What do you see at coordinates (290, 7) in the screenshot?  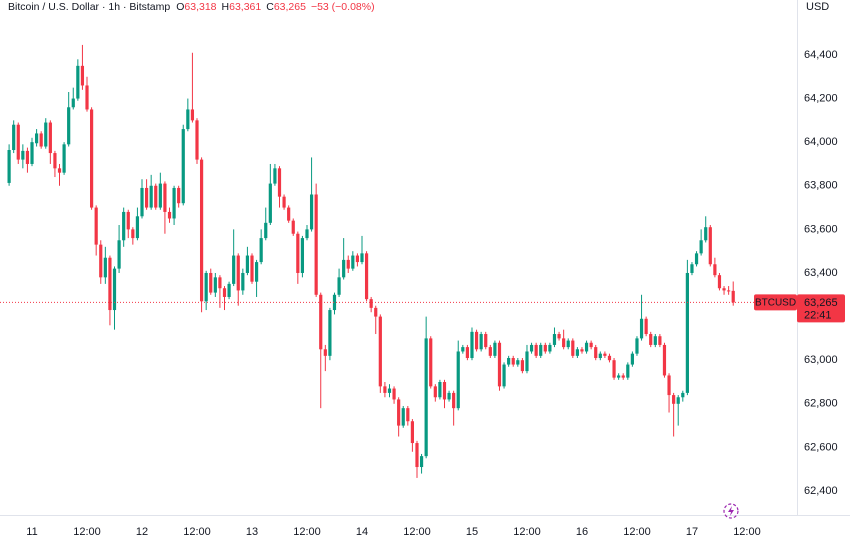 I see `ohlc-value: 63,265` at bounding box center [290, 7].